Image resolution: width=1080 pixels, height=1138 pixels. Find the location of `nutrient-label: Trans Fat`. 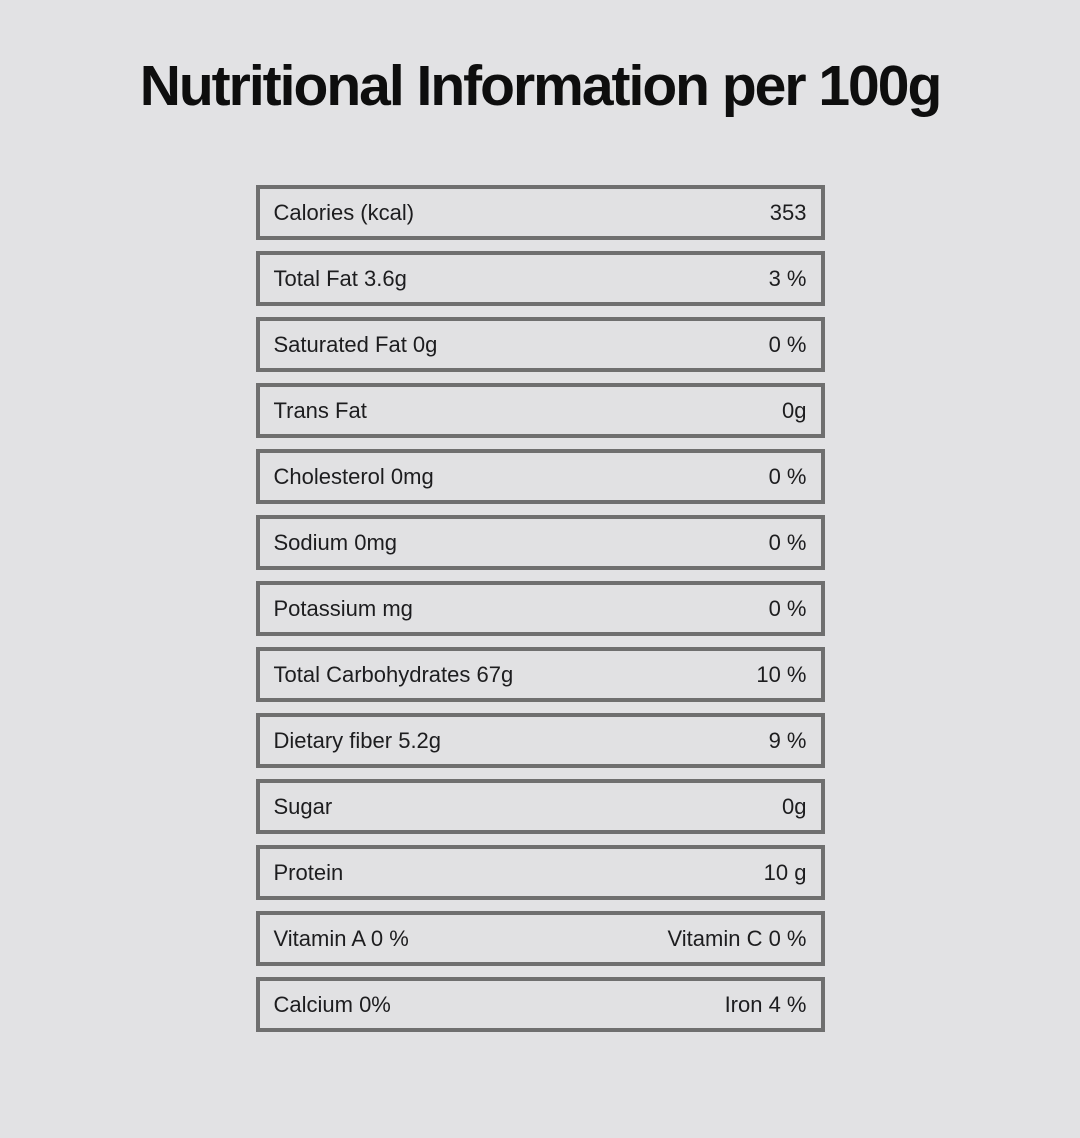

nutrient-label: Trans Fat is located at coordinates (320, 410).